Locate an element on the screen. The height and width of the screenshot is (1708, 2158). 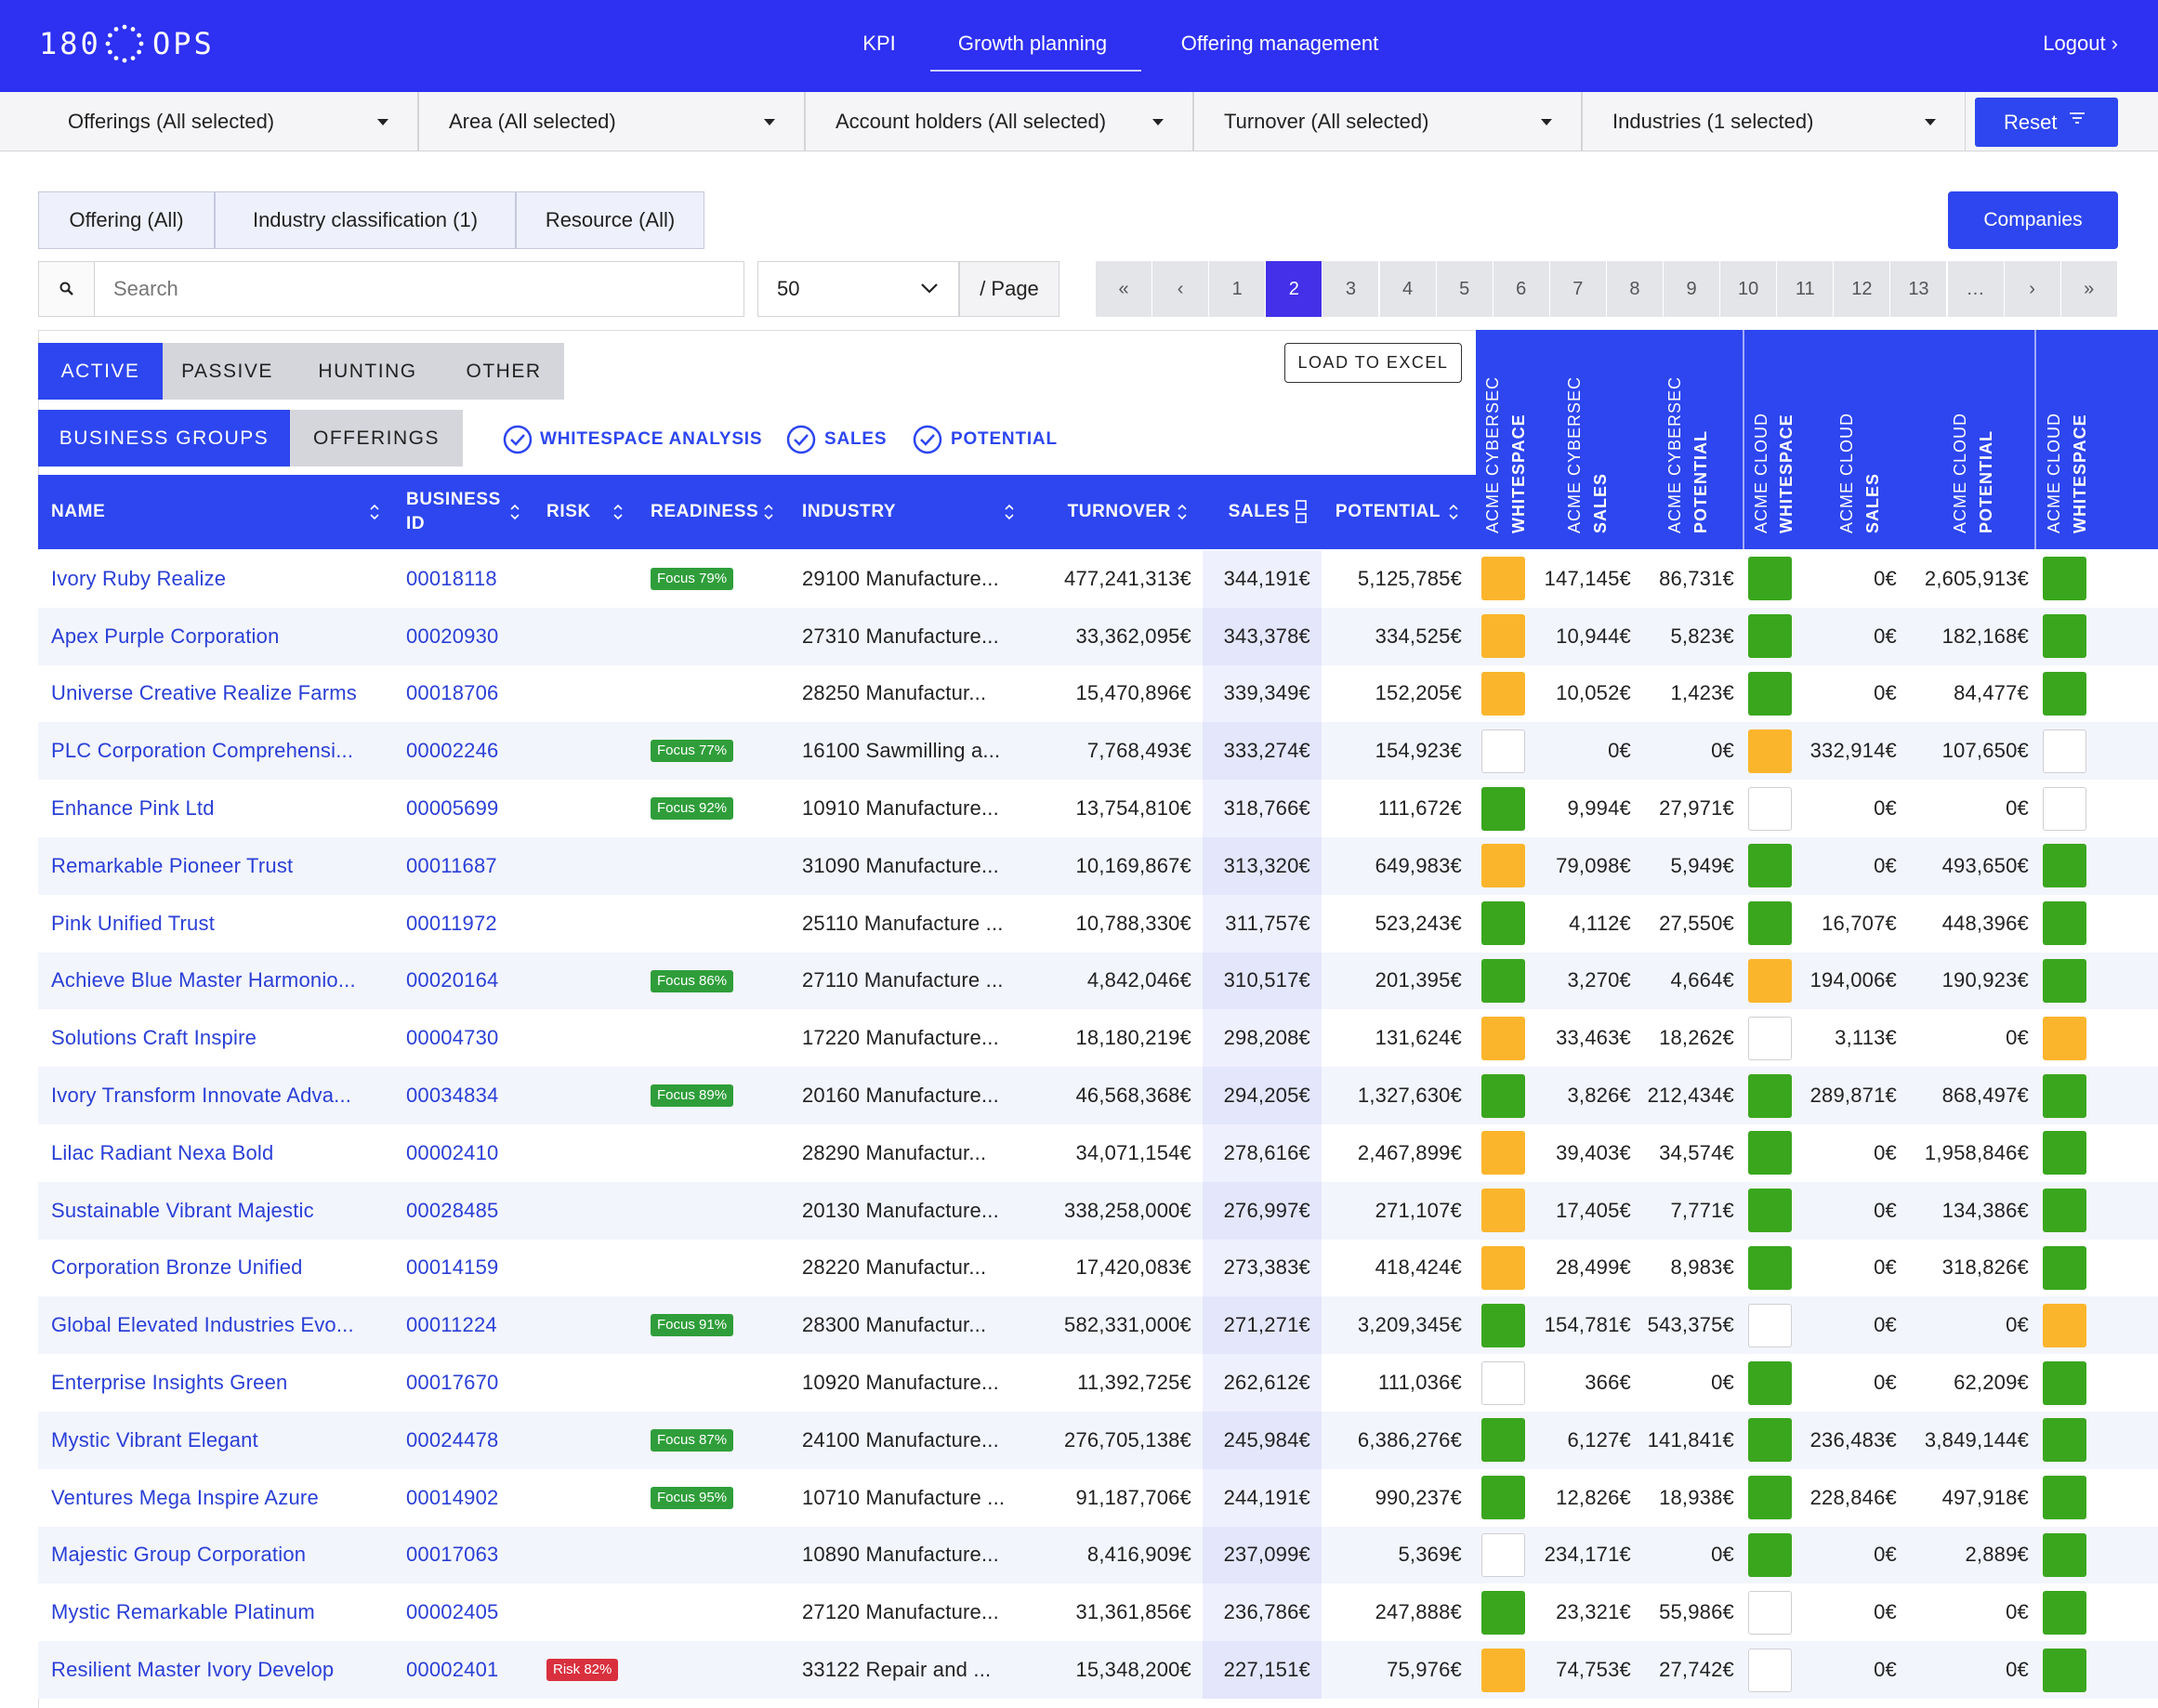
business-id: 00011224 is located at coordinates (471, 1325).